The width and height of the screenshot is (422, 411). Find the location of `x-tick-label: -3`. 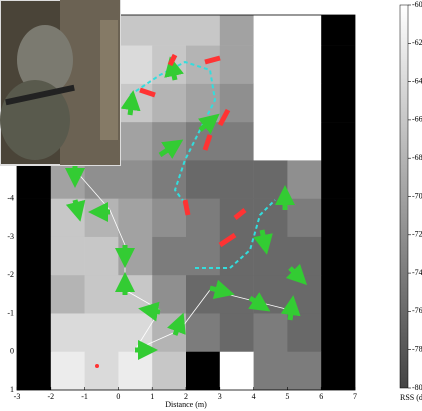

x-tick-label: -3 is located at coordinates (17, 396).